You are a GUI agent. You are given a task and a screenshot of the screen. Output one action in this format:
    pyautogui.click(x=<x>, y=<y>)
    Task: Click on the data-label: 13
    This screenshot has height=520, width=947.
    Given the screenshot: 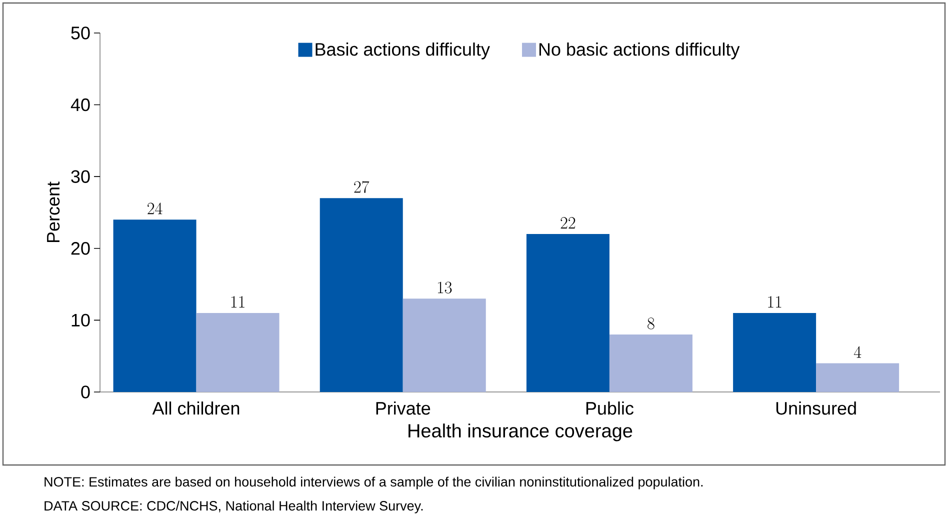 What is the action you would take?
    pyautogui.click(x=445, y=288)
    